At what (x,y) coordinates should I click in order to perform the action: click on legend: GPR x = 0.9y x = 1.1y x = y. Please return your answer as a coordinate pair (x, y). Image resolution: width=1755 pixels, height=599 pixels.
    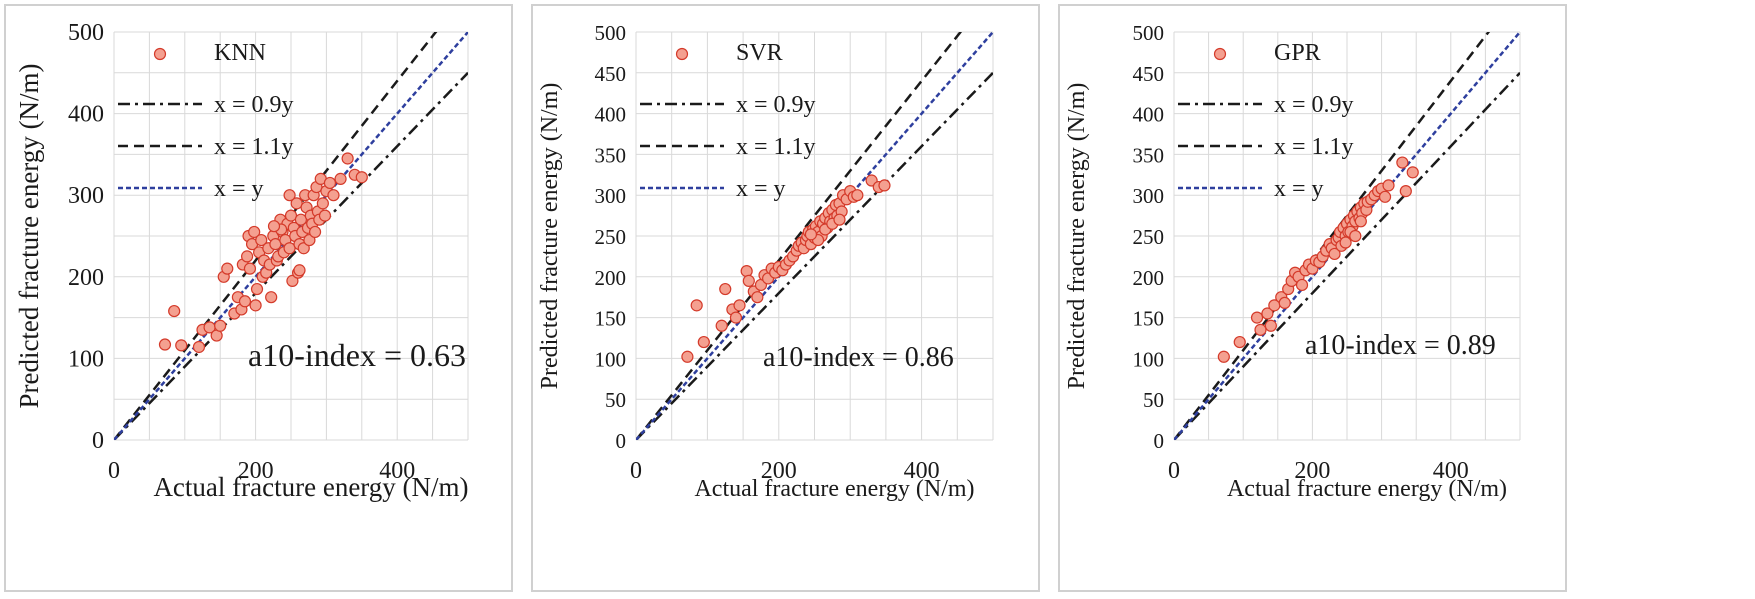
    Looking at the image, I should click on (1266, 121).